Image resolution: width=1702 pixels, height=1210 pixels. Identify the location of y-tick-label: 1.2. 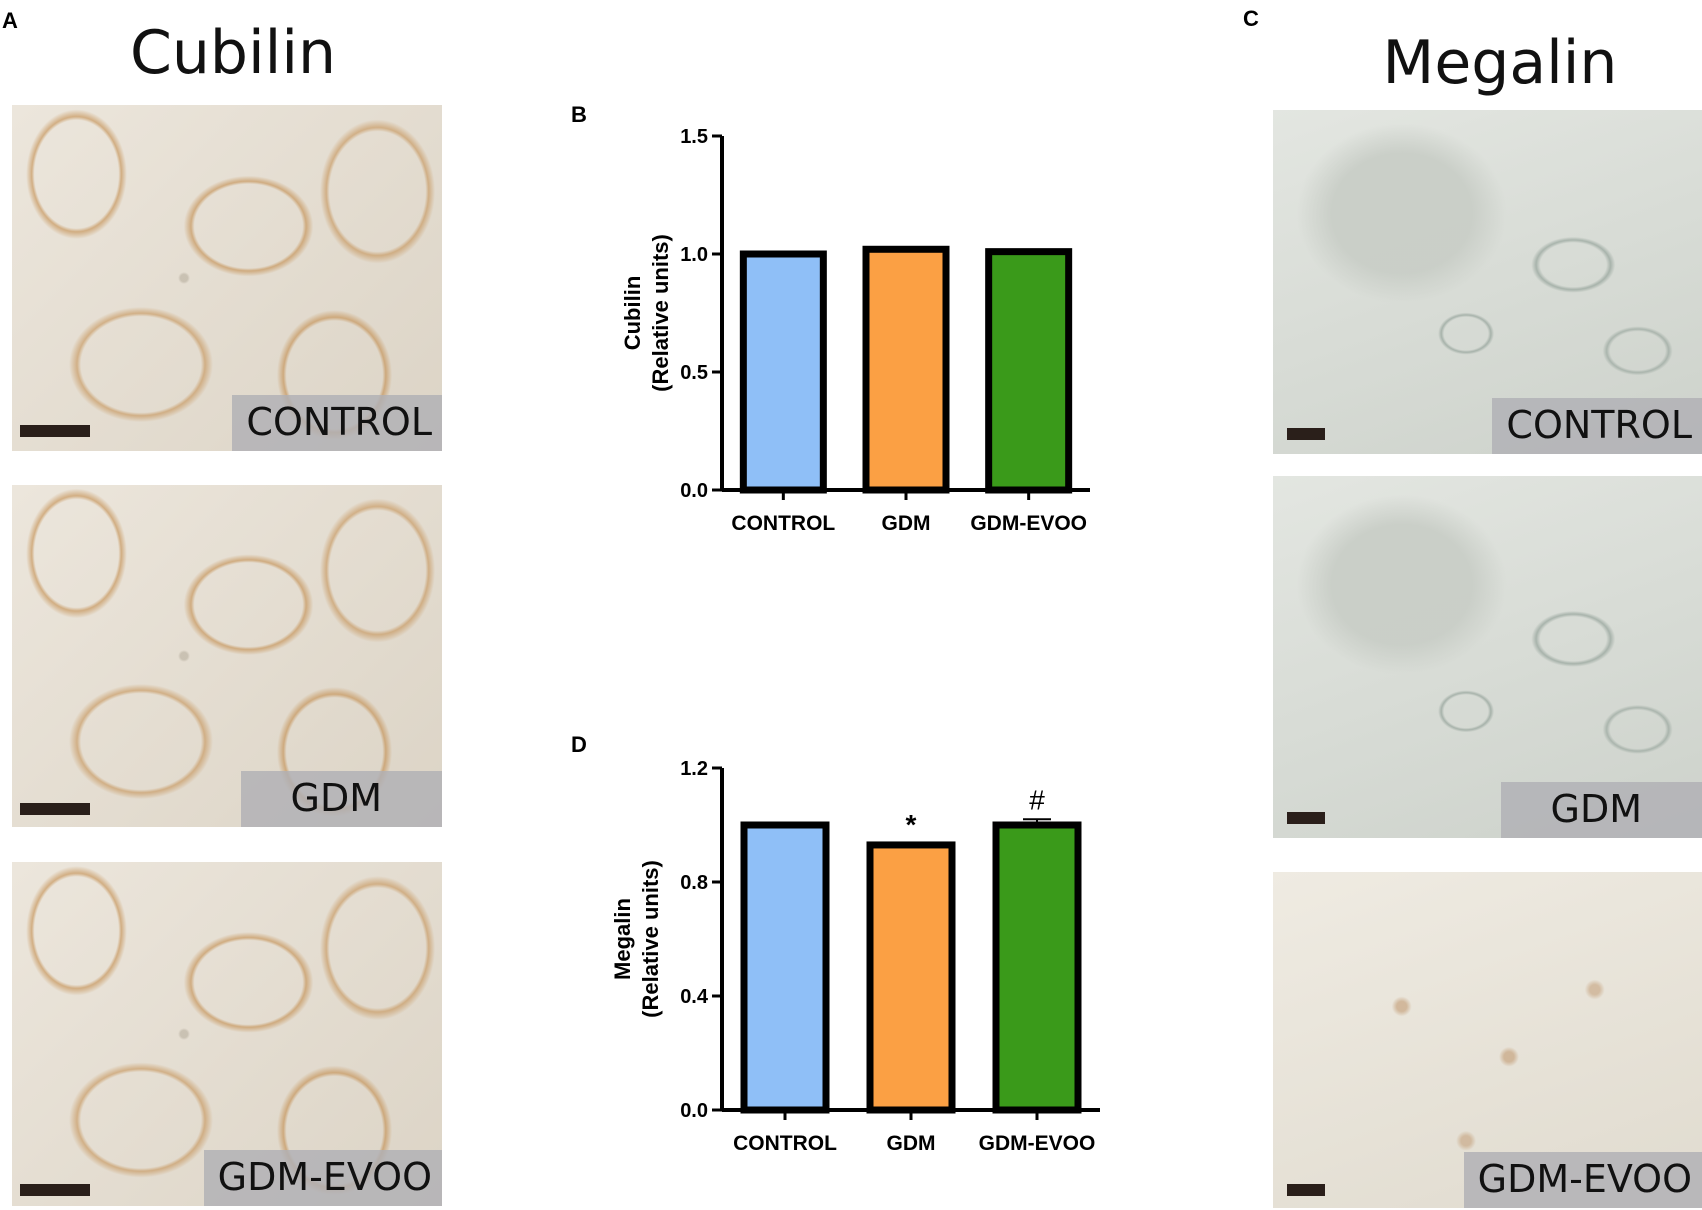
(694, 769).